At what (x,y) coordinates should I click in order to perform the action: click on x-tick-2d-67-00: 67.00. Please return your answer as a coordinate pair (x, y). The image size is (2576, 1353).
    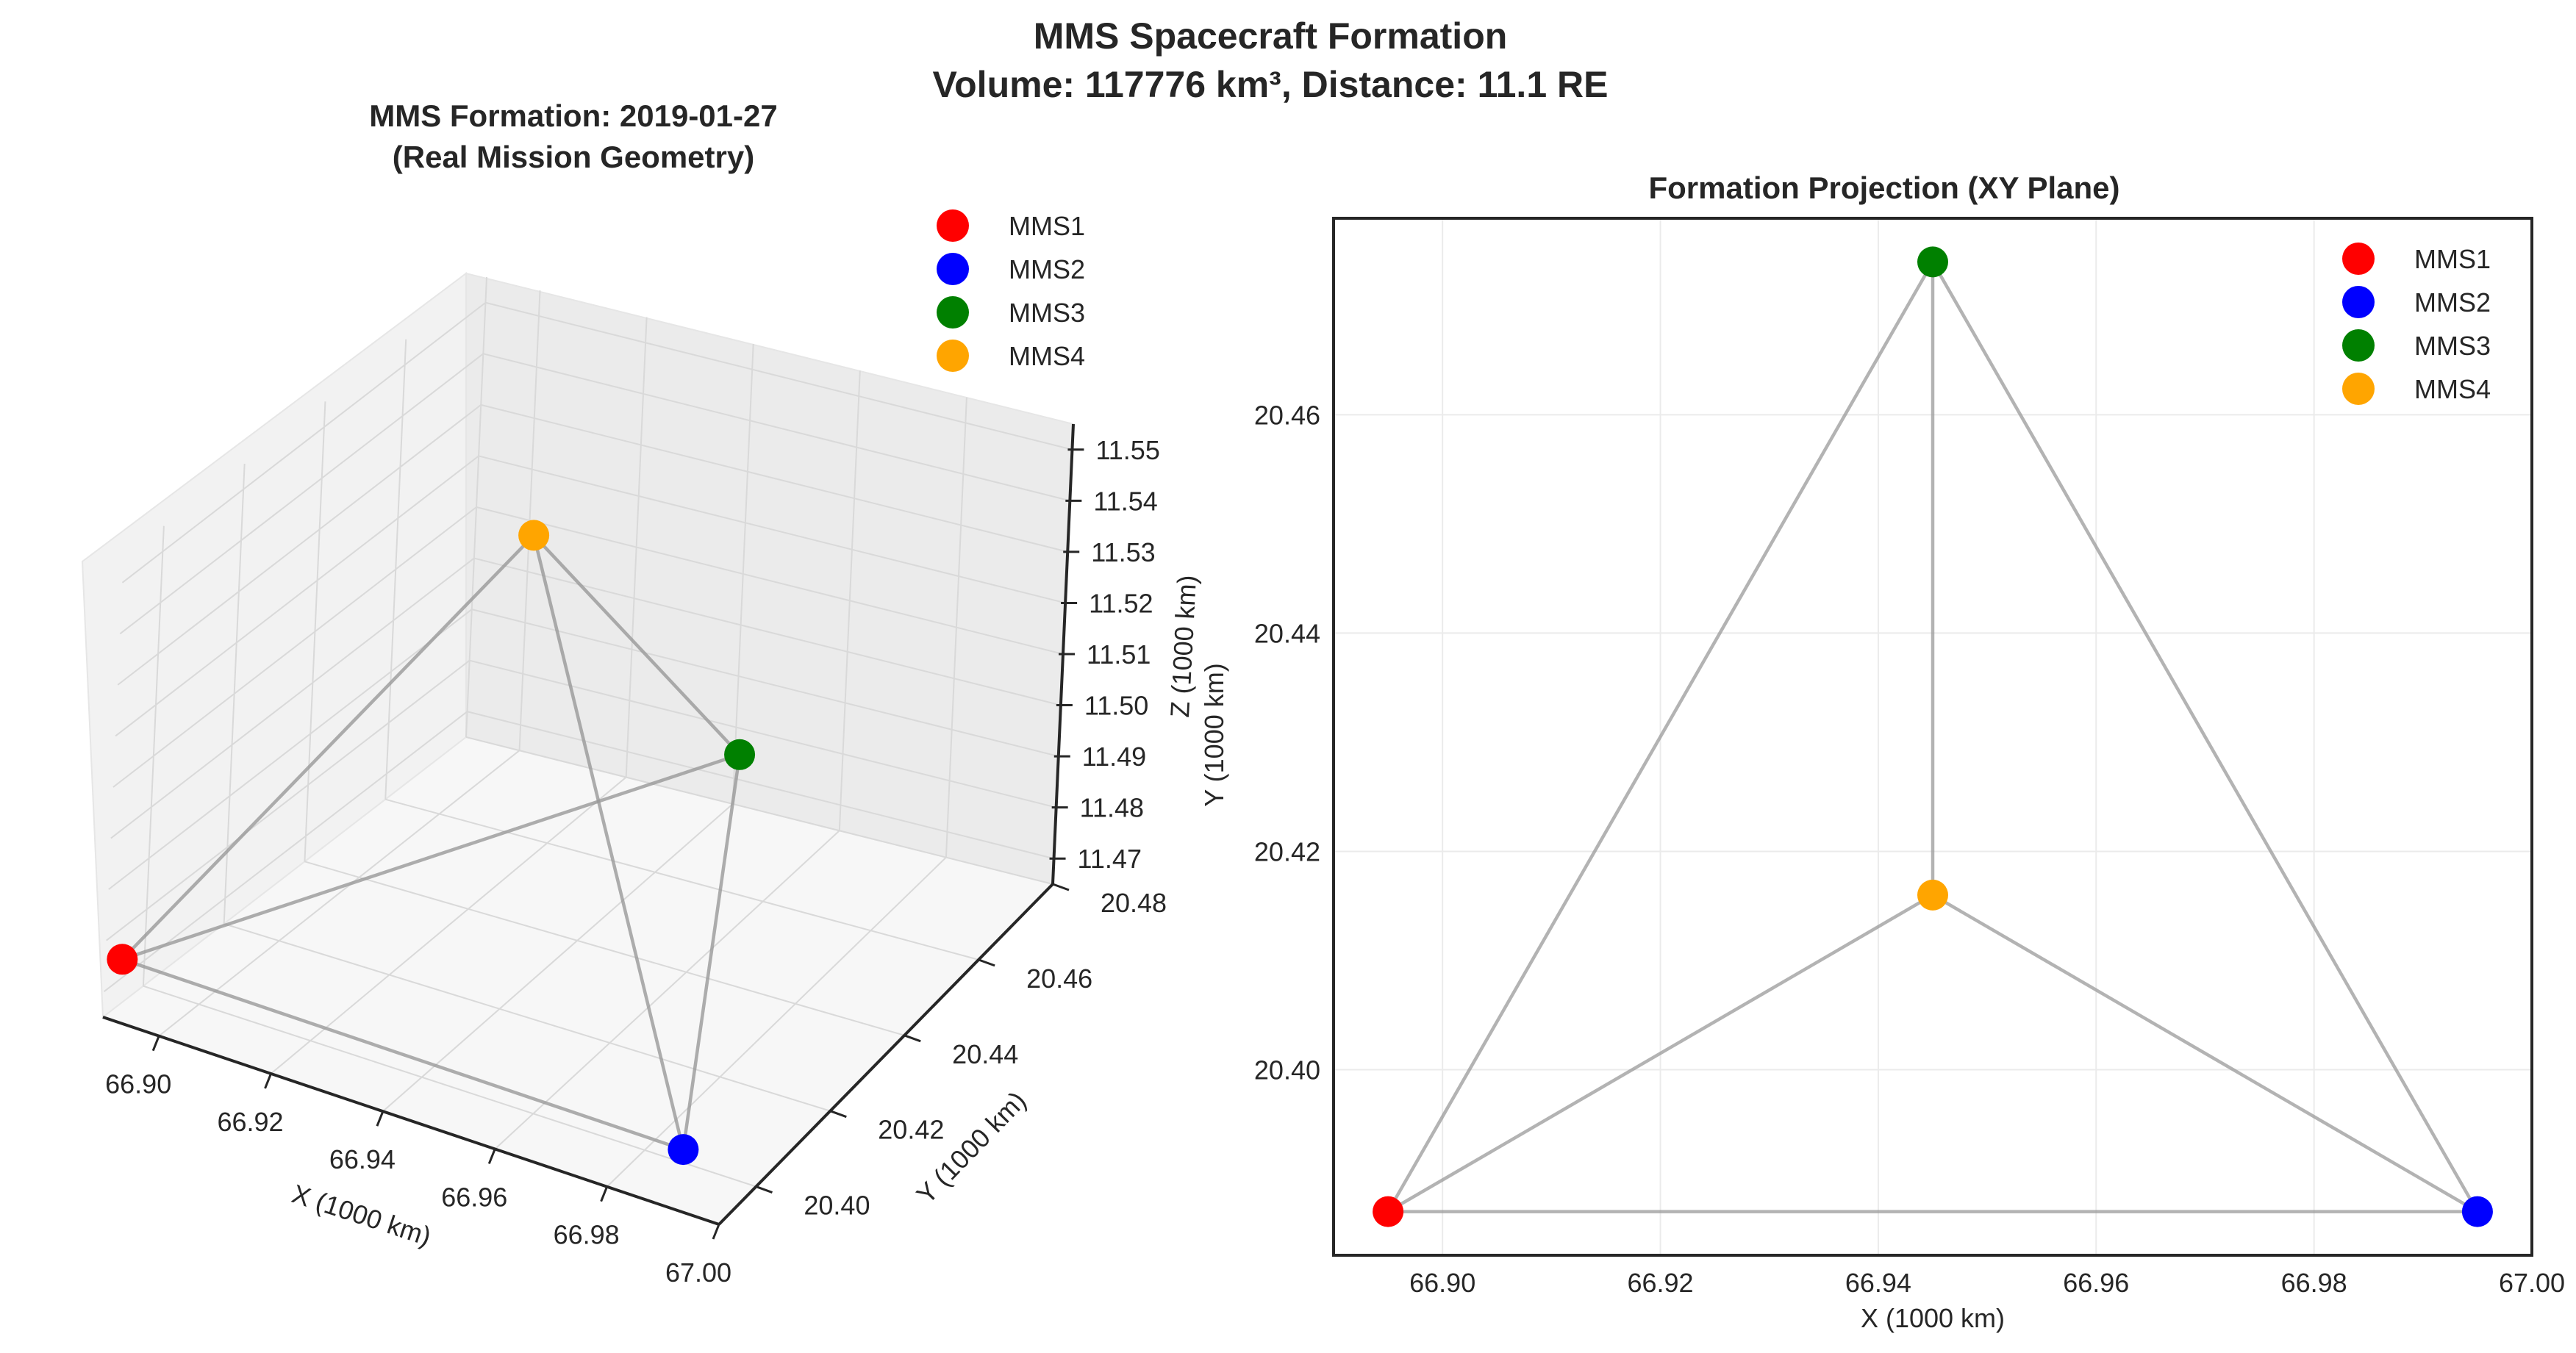
    Looking at the image, I should click on (2532, 1283).